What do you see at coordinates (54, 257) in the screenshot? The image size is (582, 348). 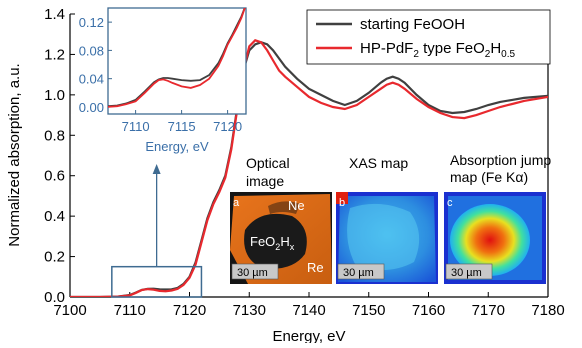 I see `y-tick-label: 0.2` at bounding box center [54, 257].